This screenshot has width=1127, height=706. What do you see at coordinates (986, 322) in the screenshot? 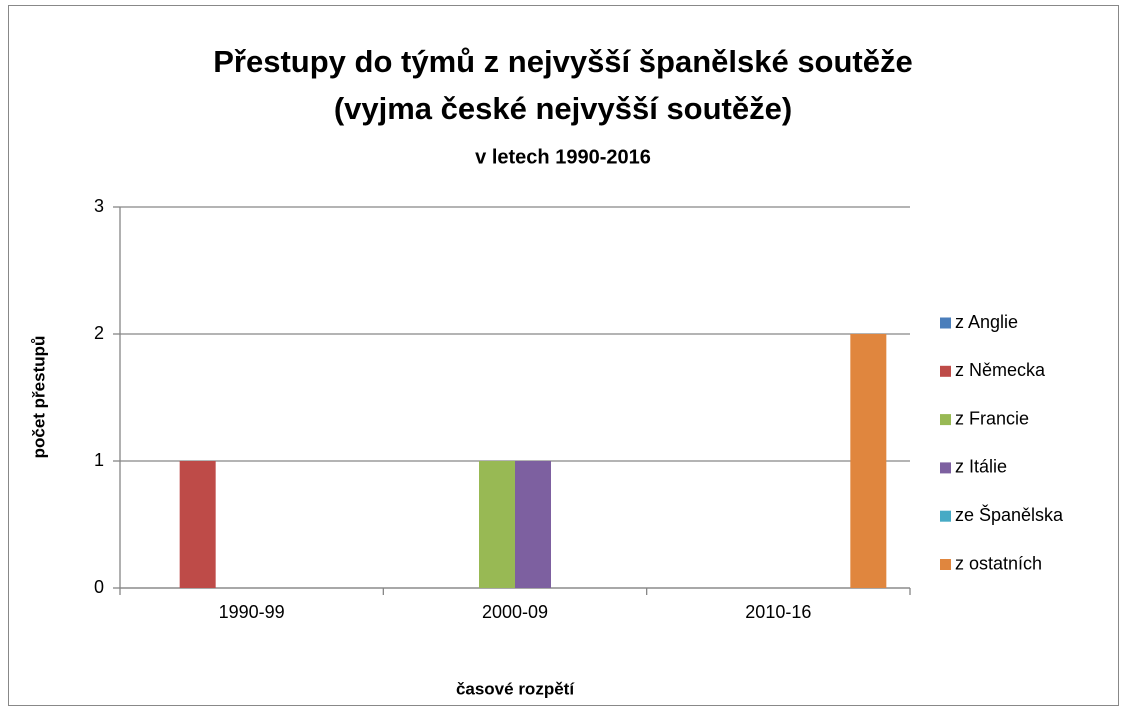
I see `legend-label: z Anglie` at bounding box center [986, 322].